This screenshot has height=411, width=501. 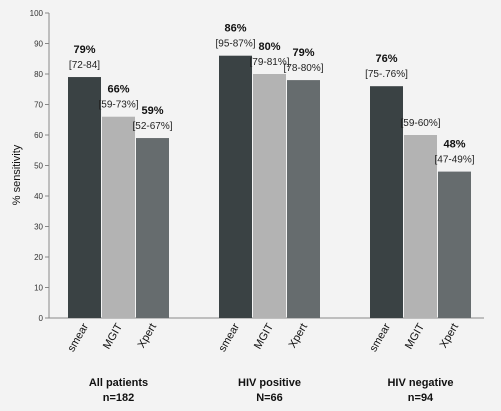 I want to click on bar-ci-label: [47-49%], so click(x=454, y=160).